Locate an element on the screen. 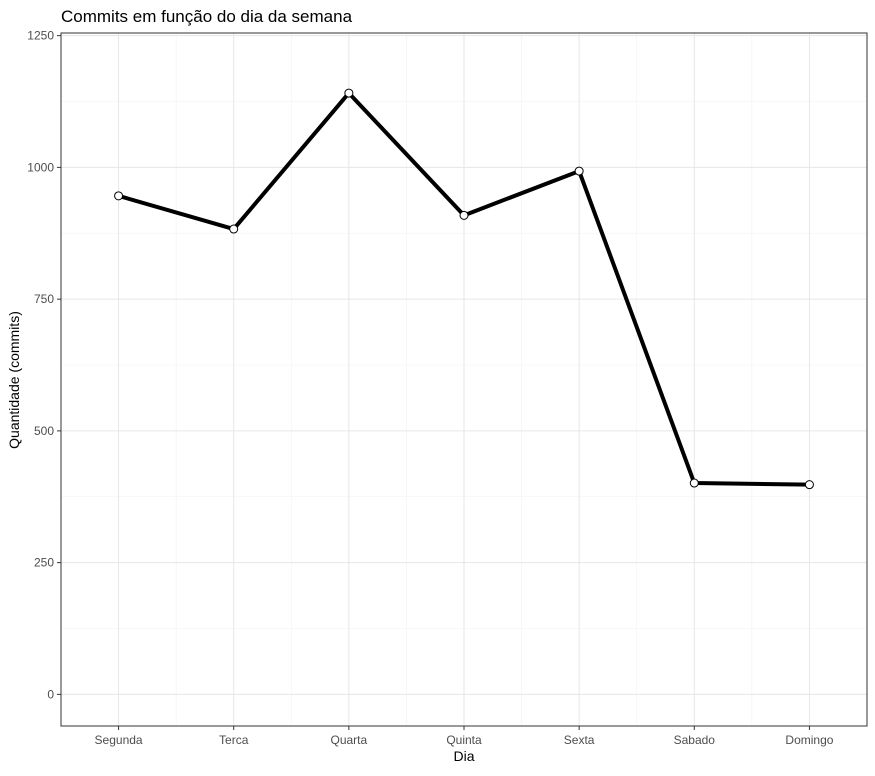 The image size is (875, 776). x-tick-label: Sexta is located at coordinates (579, 740).